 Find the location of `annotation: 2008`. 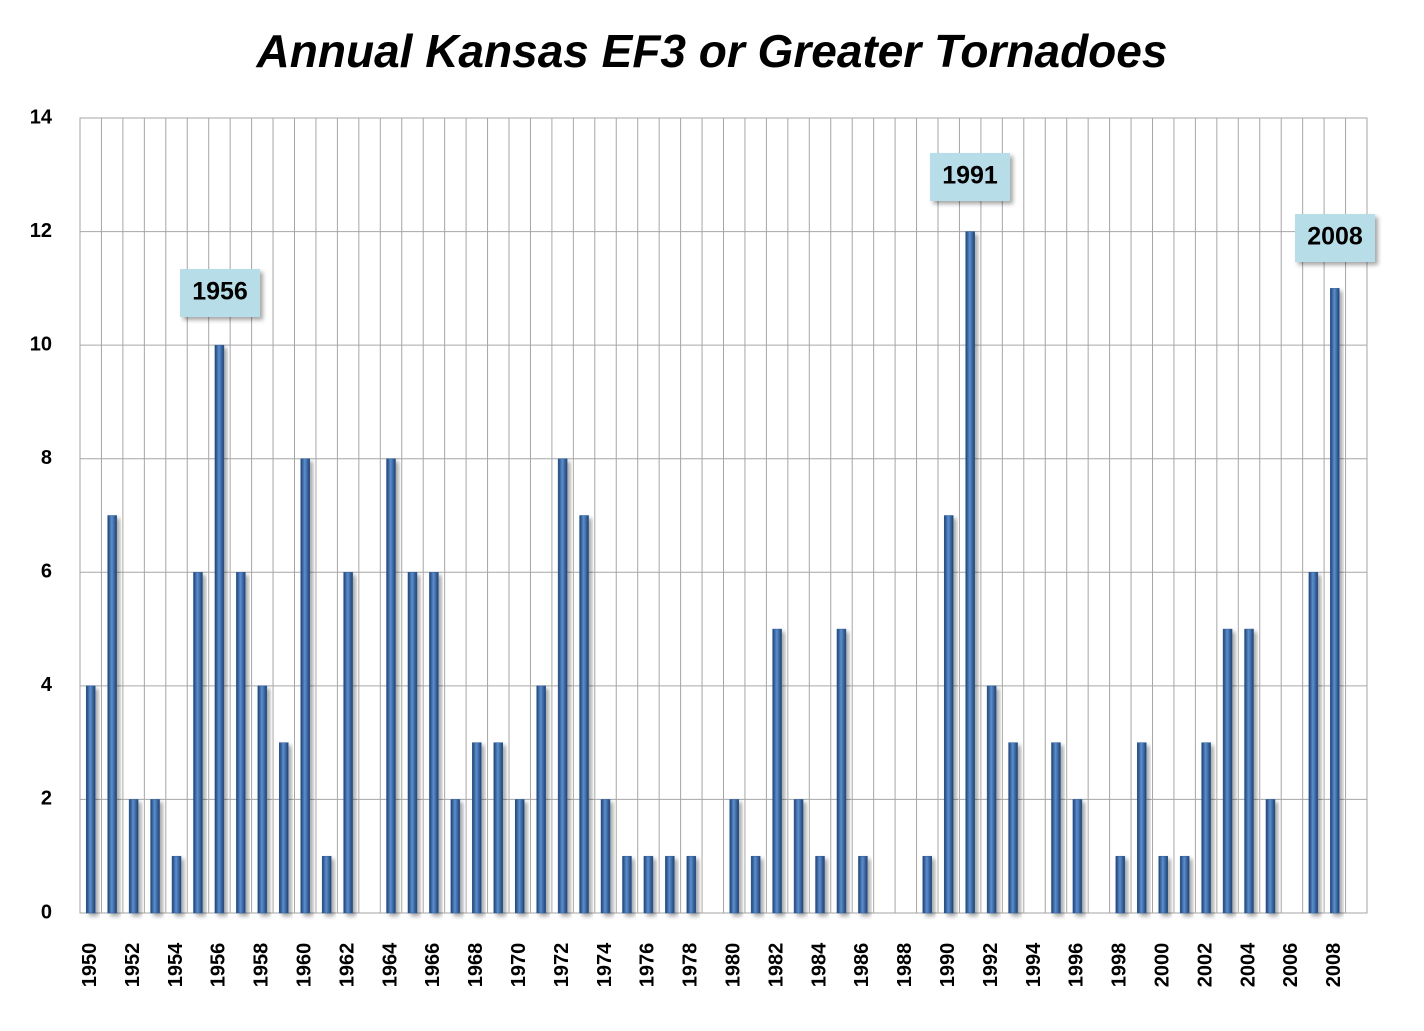

annotation: 2008 is located at coordinates (1335, 237).